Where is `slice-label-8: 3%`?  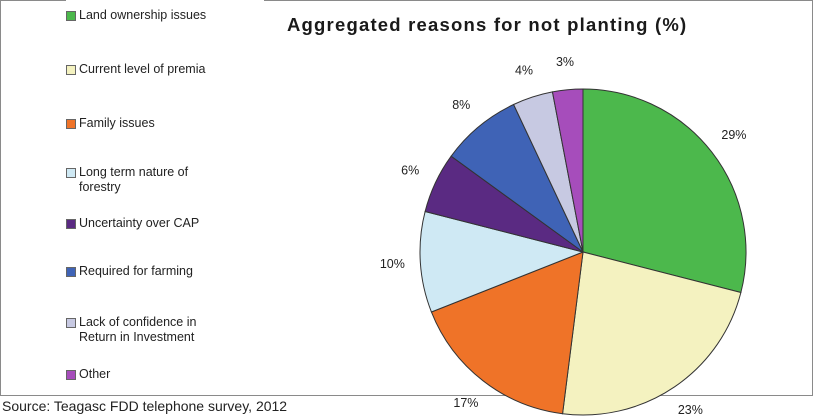 slice-label-8: 3% is located at coordinates (565, 62).